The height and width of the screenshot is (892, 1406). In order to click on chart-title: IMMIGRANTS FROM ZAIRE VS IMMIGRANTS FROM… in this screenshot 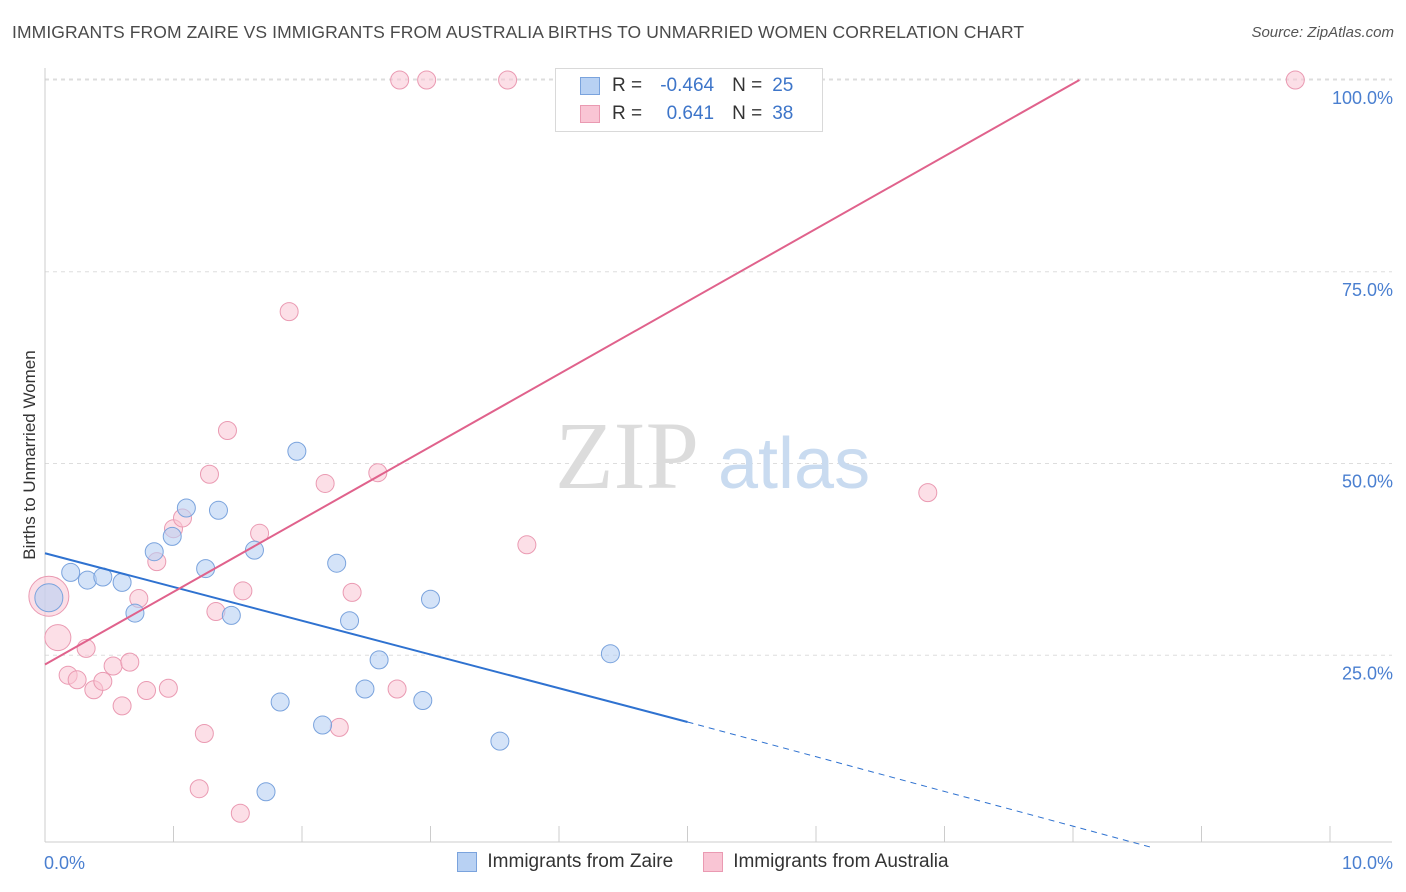, I will do `click(518, 32)`.